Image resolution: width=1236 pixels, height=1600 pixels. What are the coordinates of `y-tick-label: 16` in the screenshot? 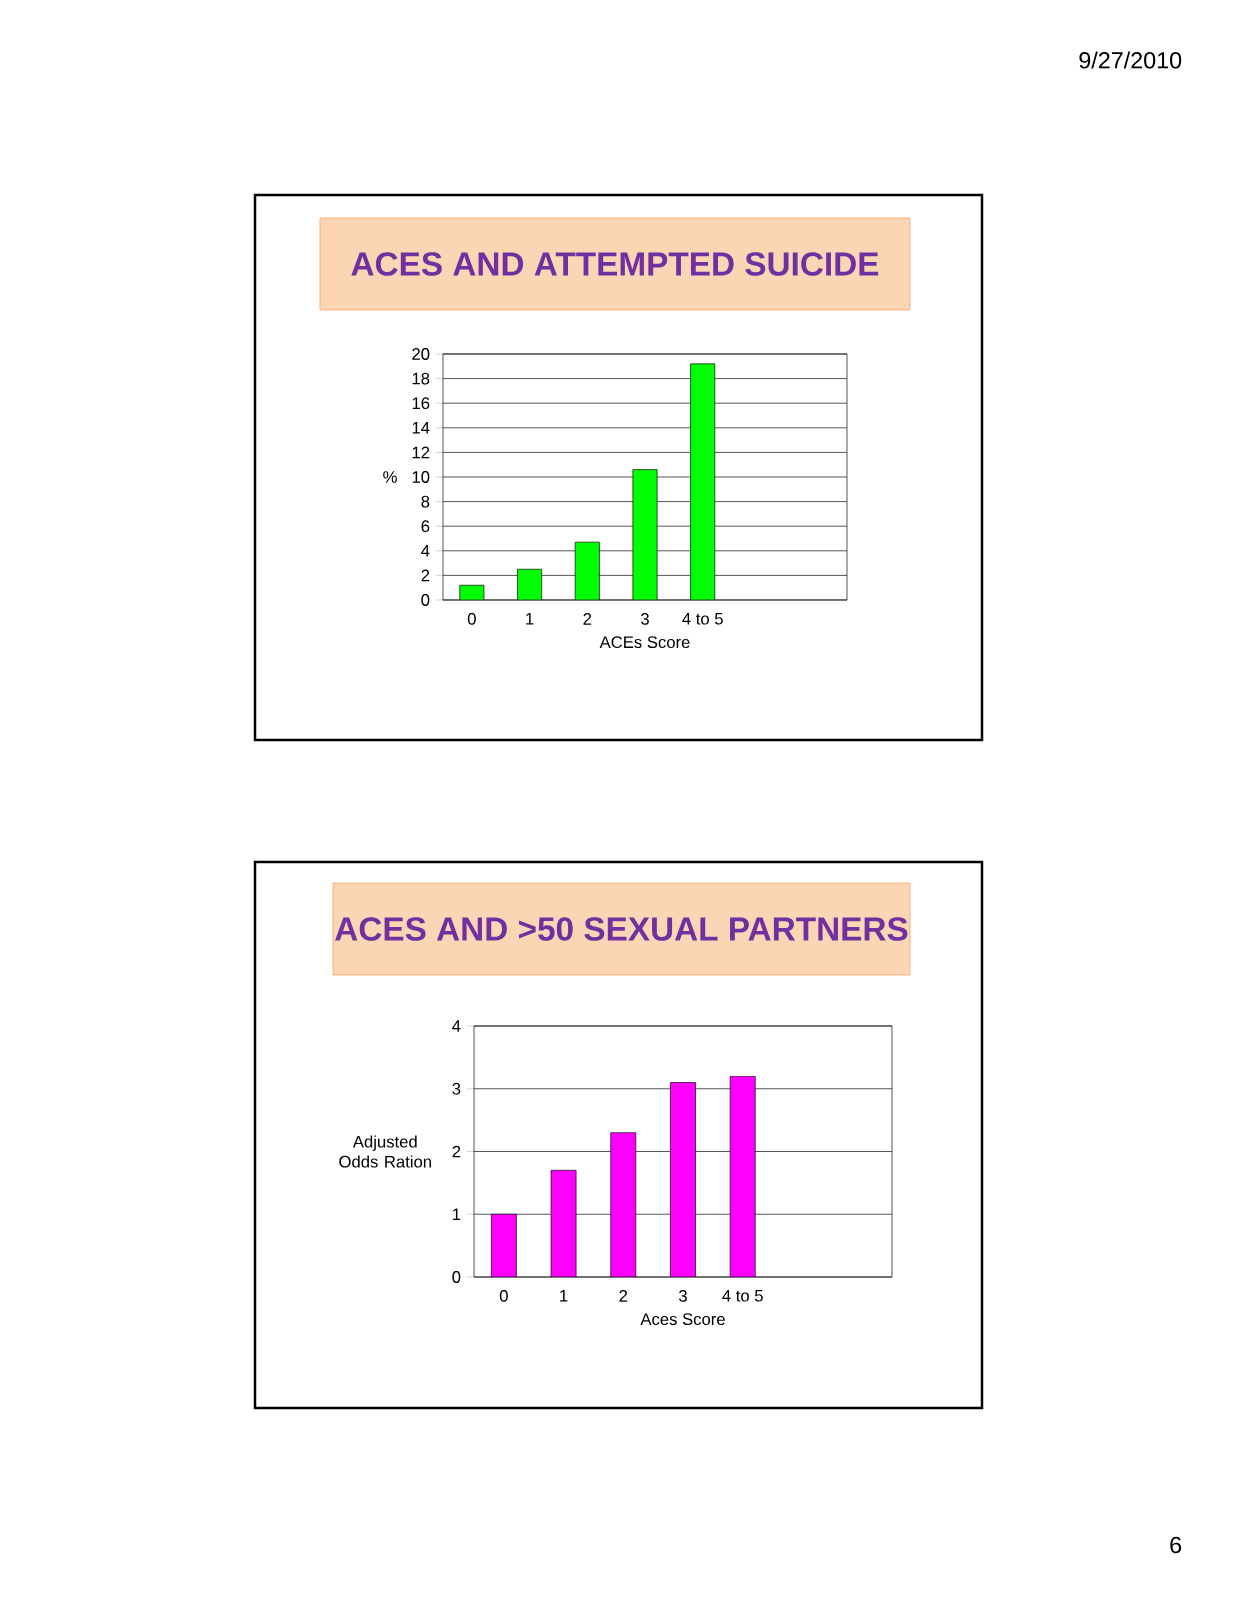 It's located at (421, 403).